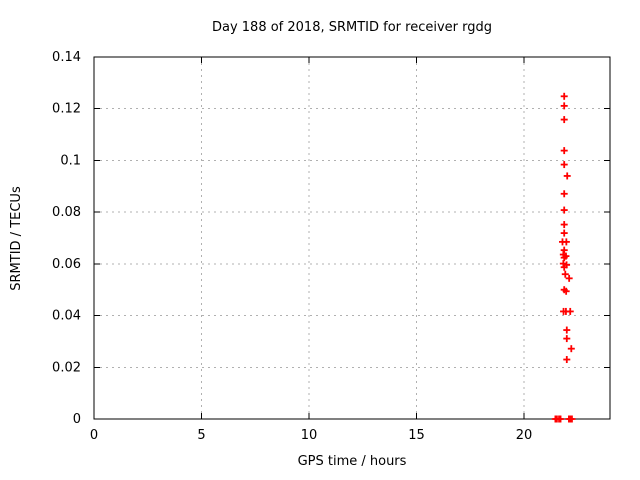 The height and width of the screenshot is (480, 640). I want to click on x-axis-label: GPS time / hours, so click(352, 461).